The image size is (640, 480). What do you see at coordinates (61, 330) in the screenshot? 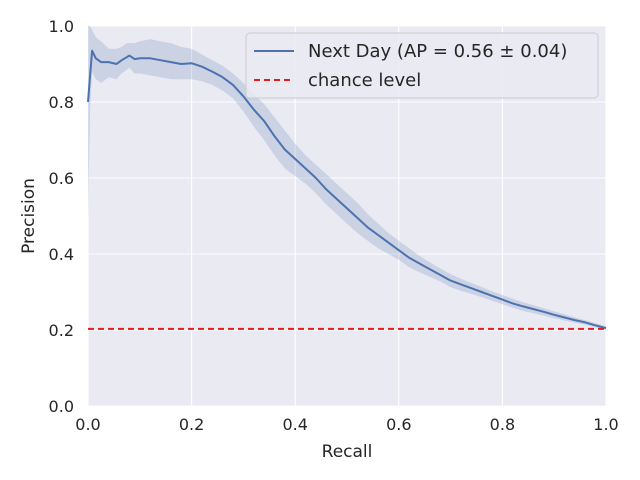
I see `y-tick-label: 0.2` at bounding box center [61, 330].